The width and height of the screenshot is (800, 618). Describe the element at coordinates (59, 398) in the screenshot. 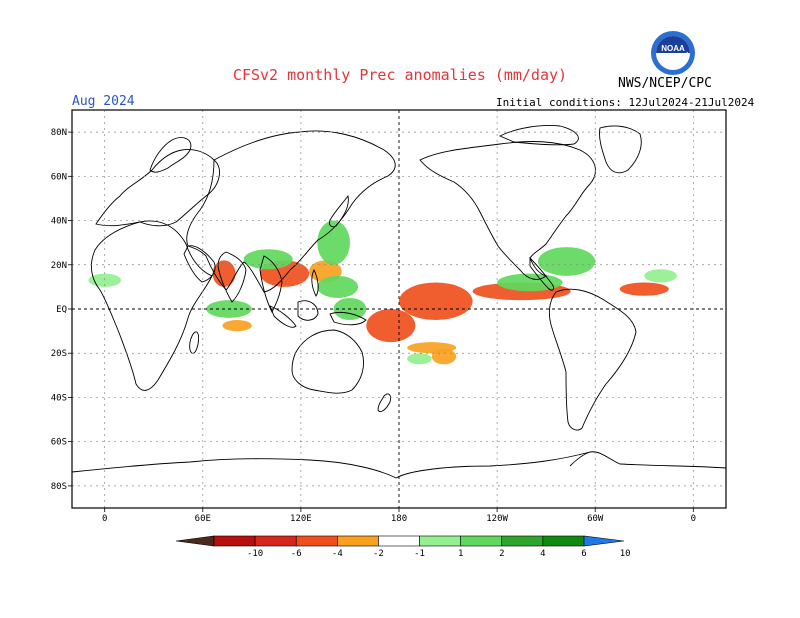

I see `lat-label: 40S` at that location.